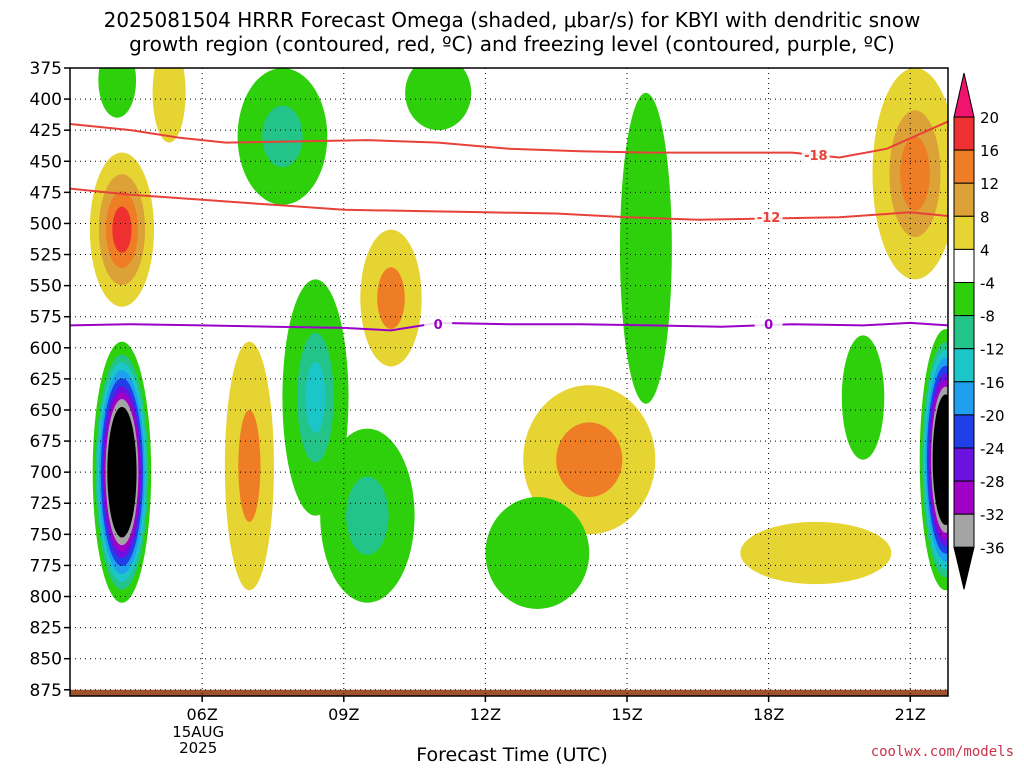 The width and height of the screenshot is (1024, 768). What do you see at coordinates (46, 411) in the screenshot?
I see `y-tick-label: 650` at bounding box center [46, 411].